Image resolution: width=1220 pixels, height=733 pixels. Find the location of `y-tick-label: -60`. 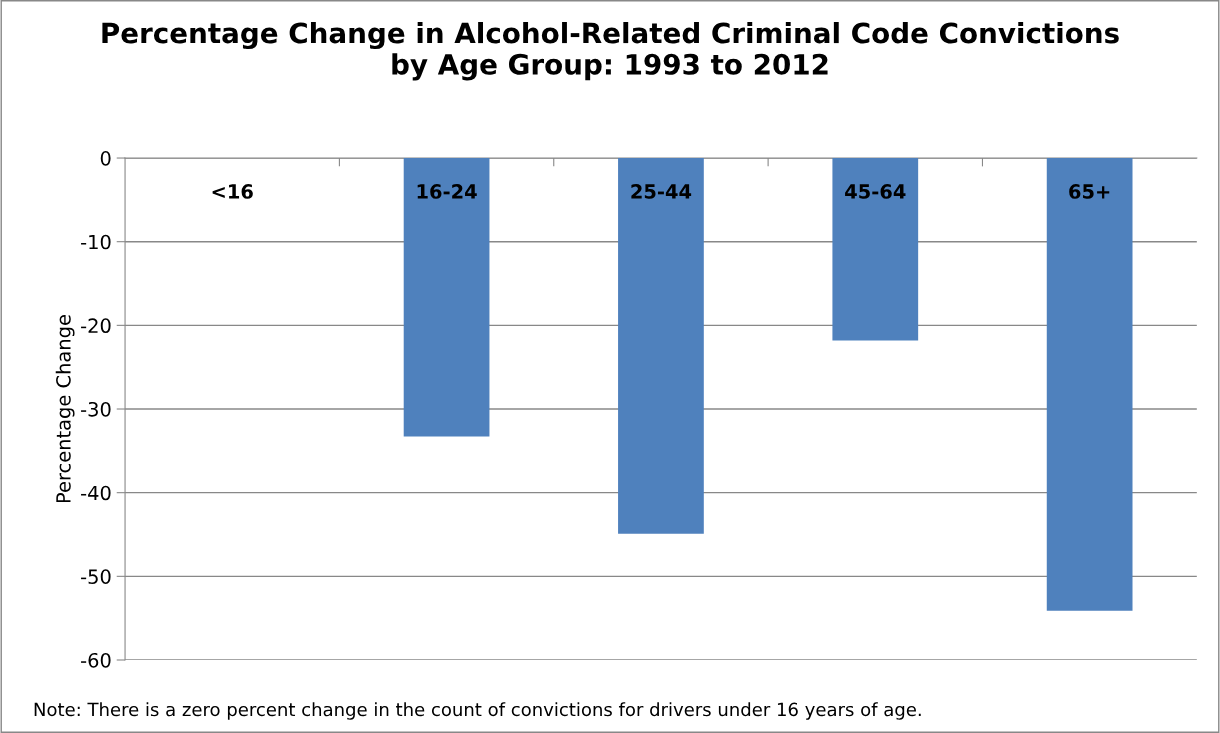

y-tick-label: -60 is located at coordinates (96, 660).